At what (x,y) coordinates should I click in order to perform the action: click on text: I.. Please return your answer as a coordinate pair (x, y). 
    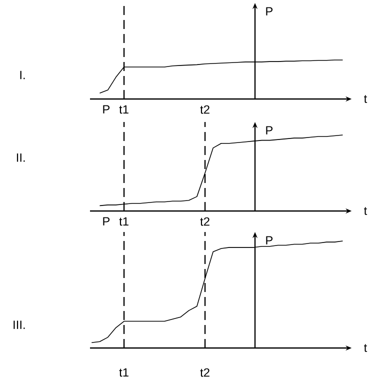
    Looking at the image, I should click on (22, 75).